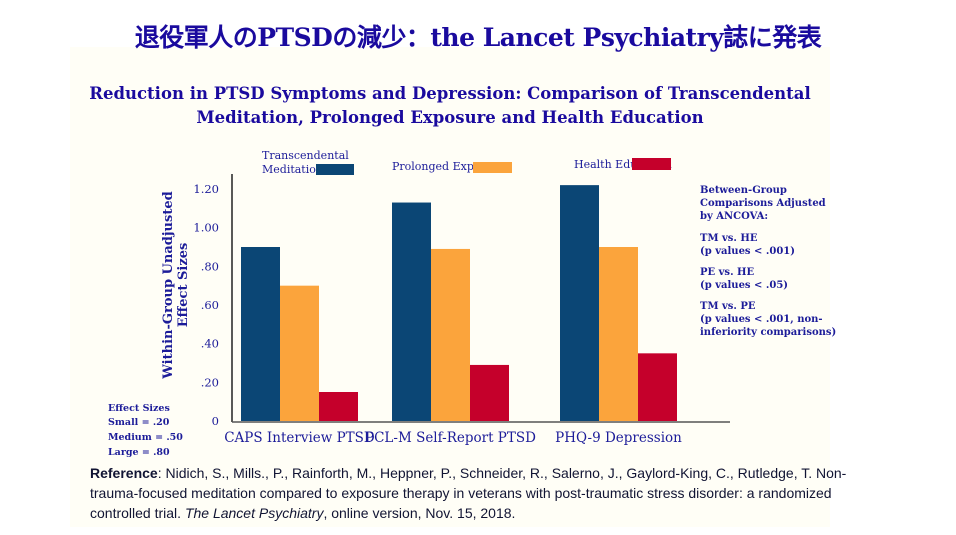 The image size is (956, 535). I want to click on y-tick-label: .80, so click(210, 266).